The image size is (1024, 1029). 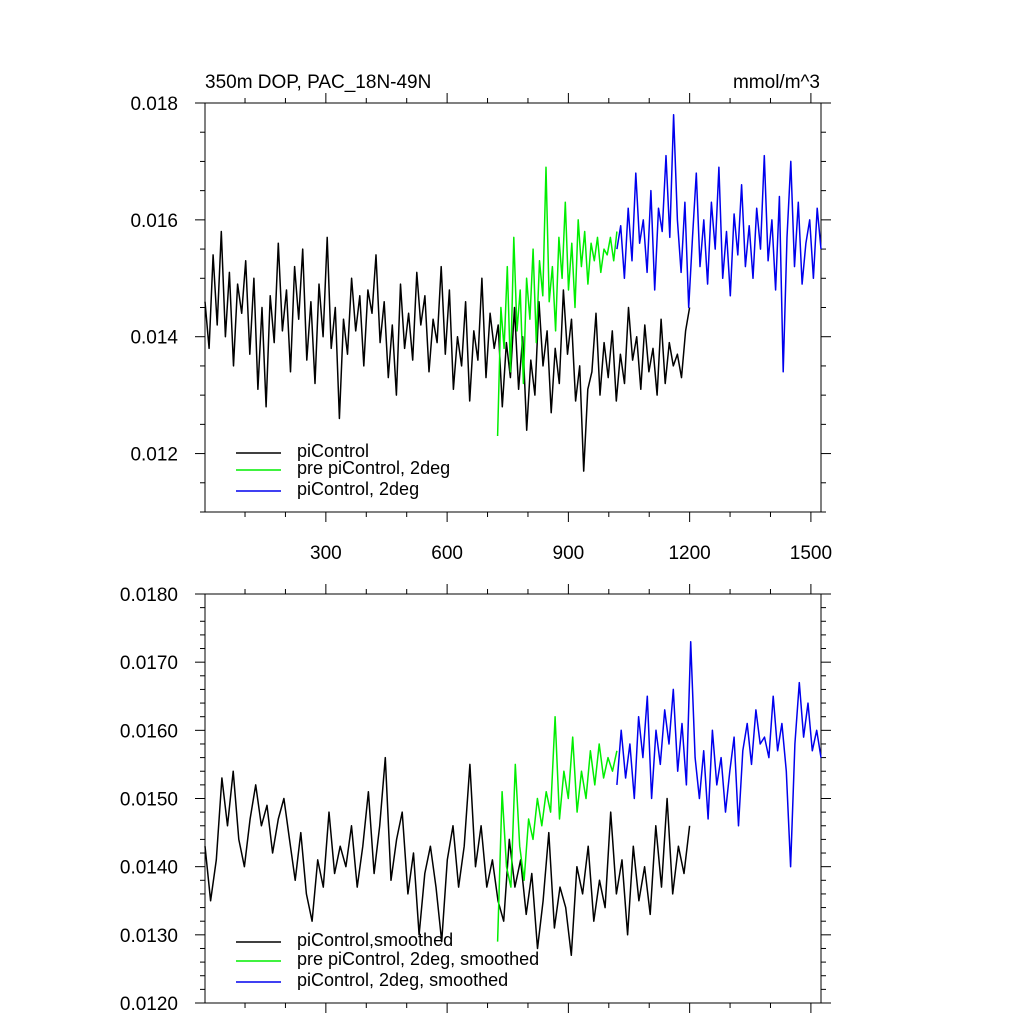 What do you see at coordinates (149, 663) in the screenshot?
I see `bottom-y-tick-label: 0.0170` at bounding box center [149, 663].